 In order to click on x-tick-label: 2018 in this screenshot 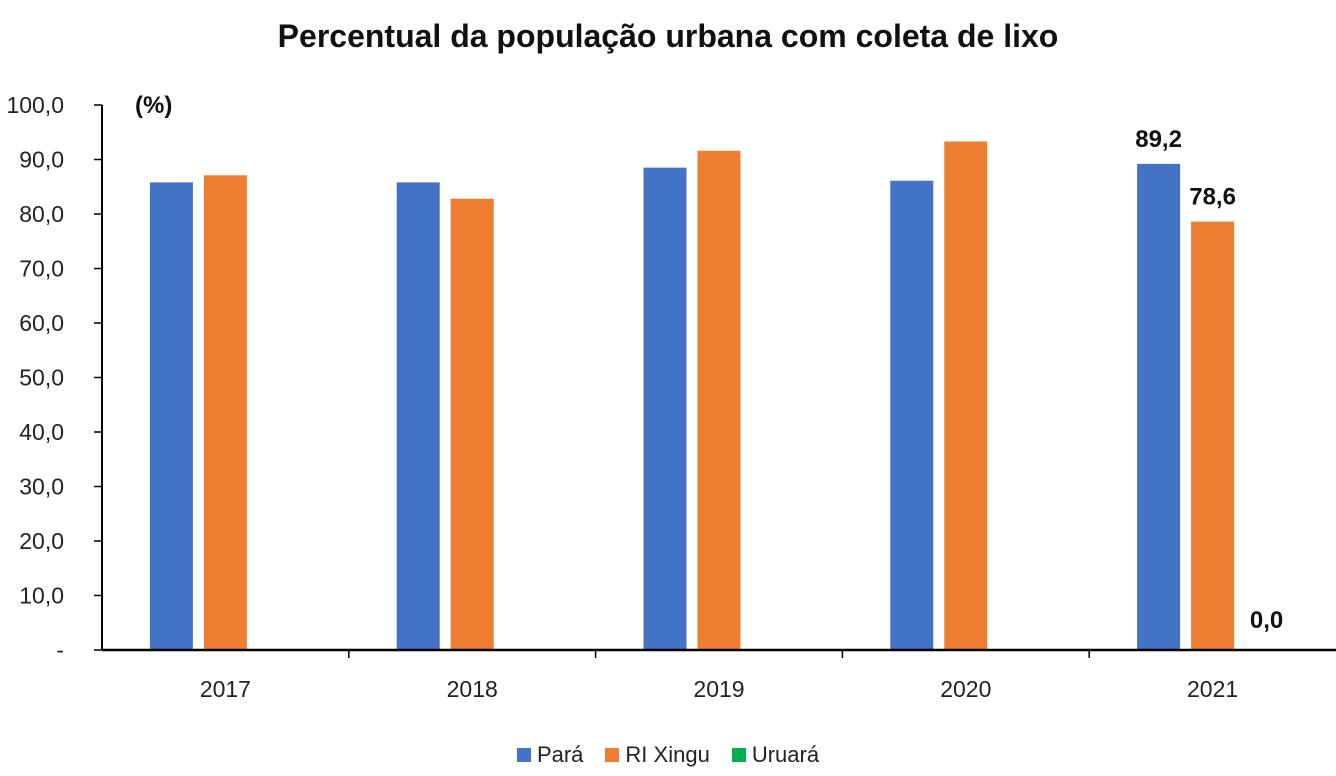, I will do `click(472, 689)`.